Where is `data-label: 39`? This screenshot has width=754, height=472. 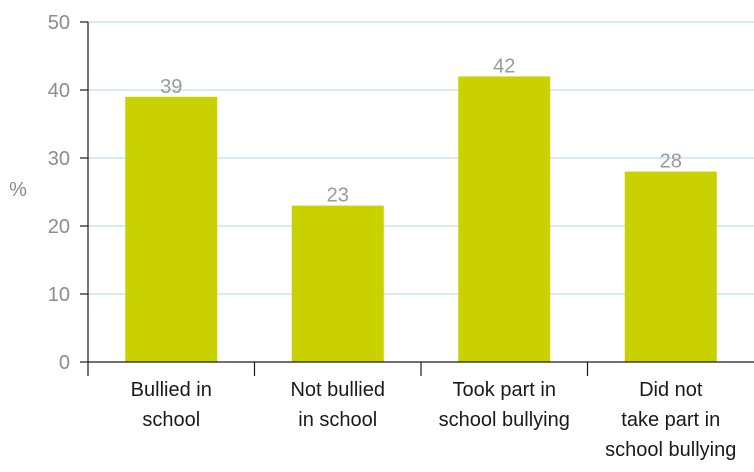 data-label: 39 is located at coordinates (171, 87).